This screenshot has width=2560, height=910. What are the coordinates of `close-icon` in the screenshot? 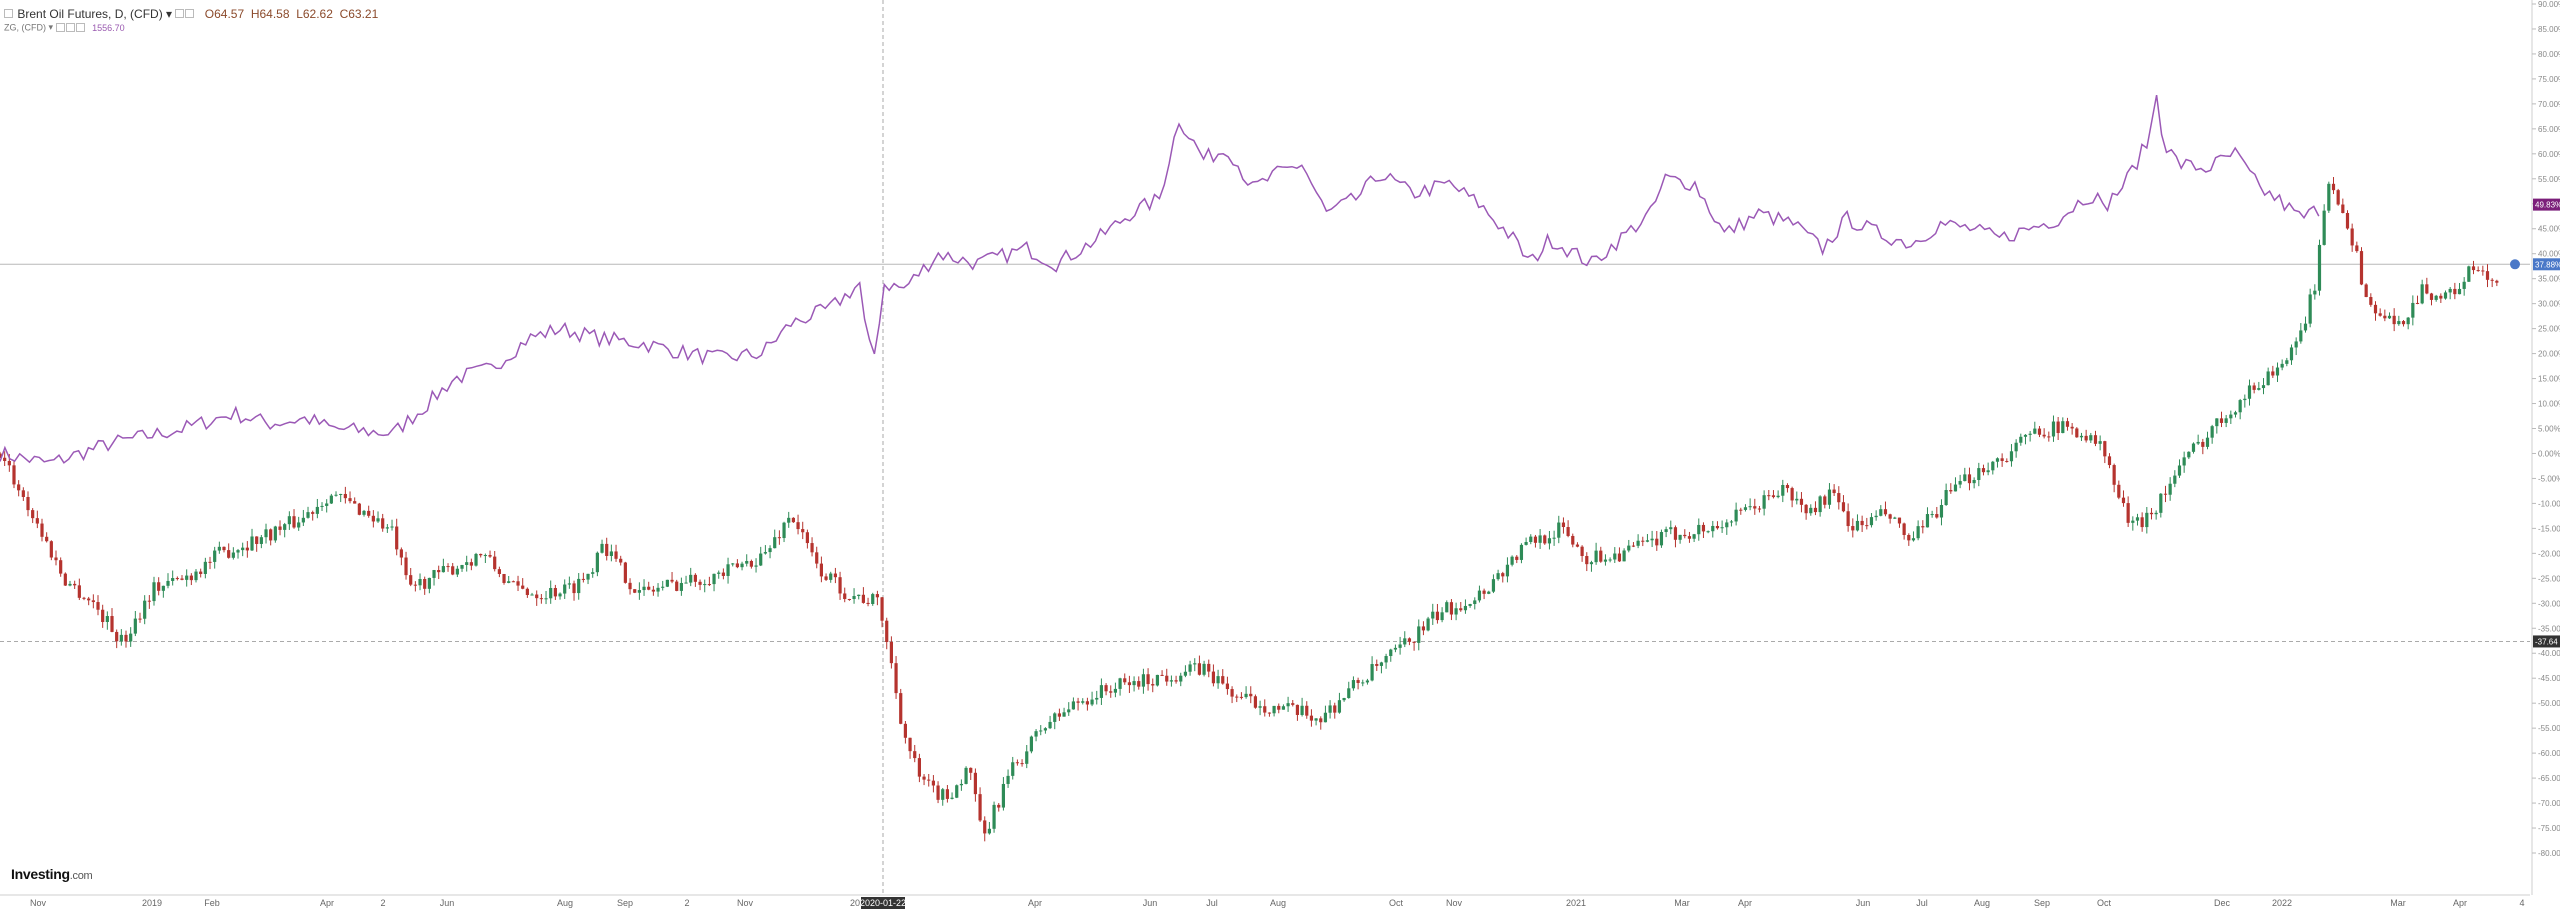 It's located at (80, 28).